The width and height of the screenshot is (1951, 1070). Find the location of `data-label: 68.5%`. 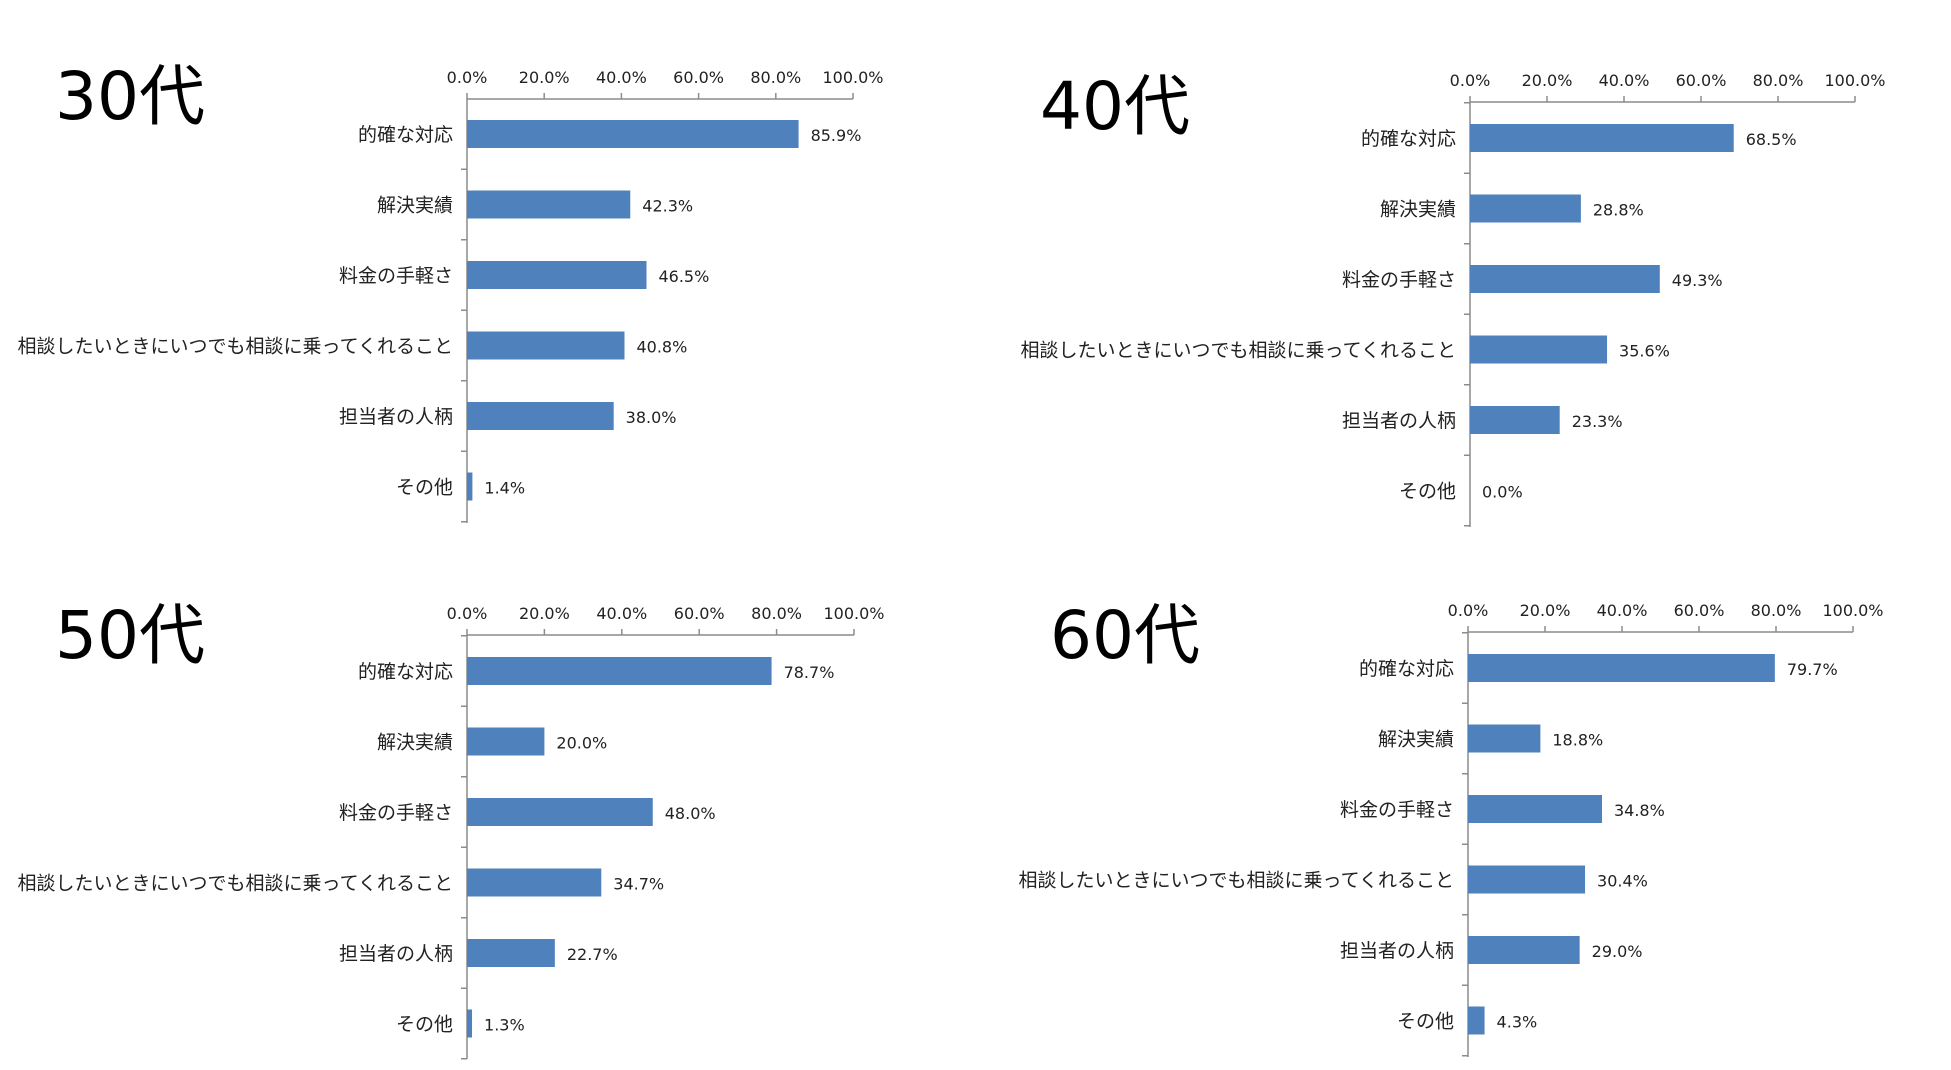

data-label: 68.5% is located at coordinates (1771, 139).